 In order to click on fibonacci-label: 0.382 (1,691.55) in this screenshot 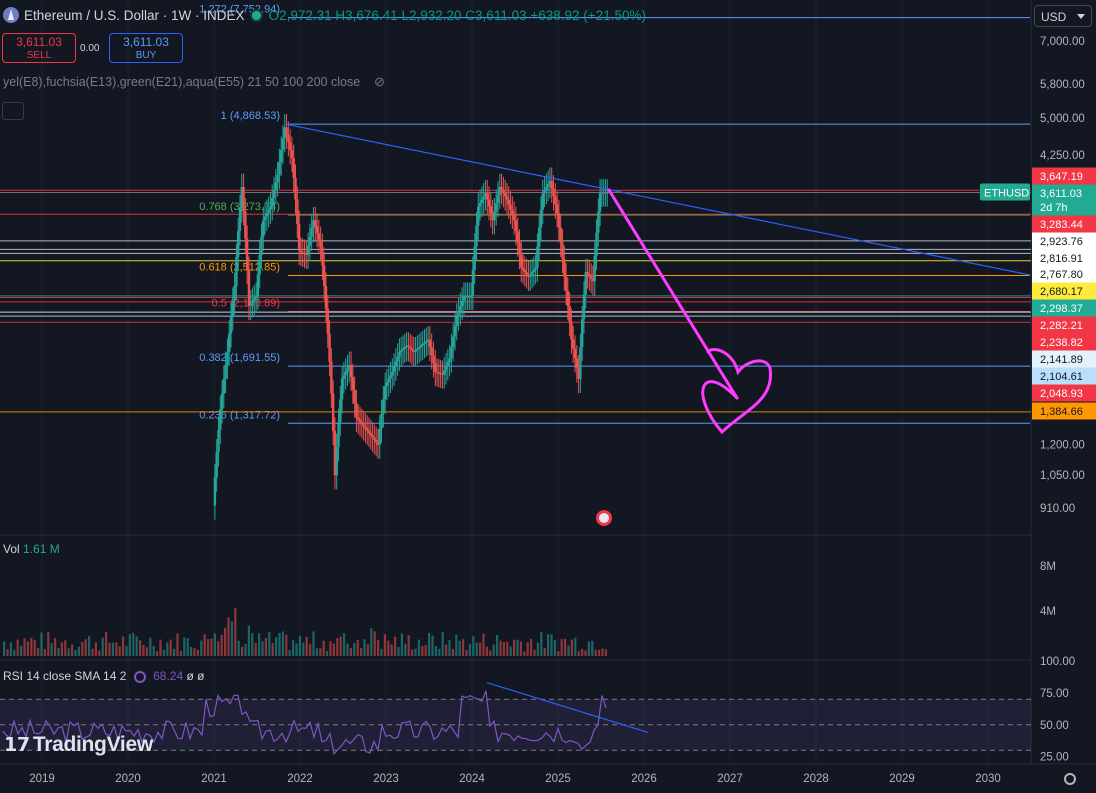, I will do `click(239, 358)`.